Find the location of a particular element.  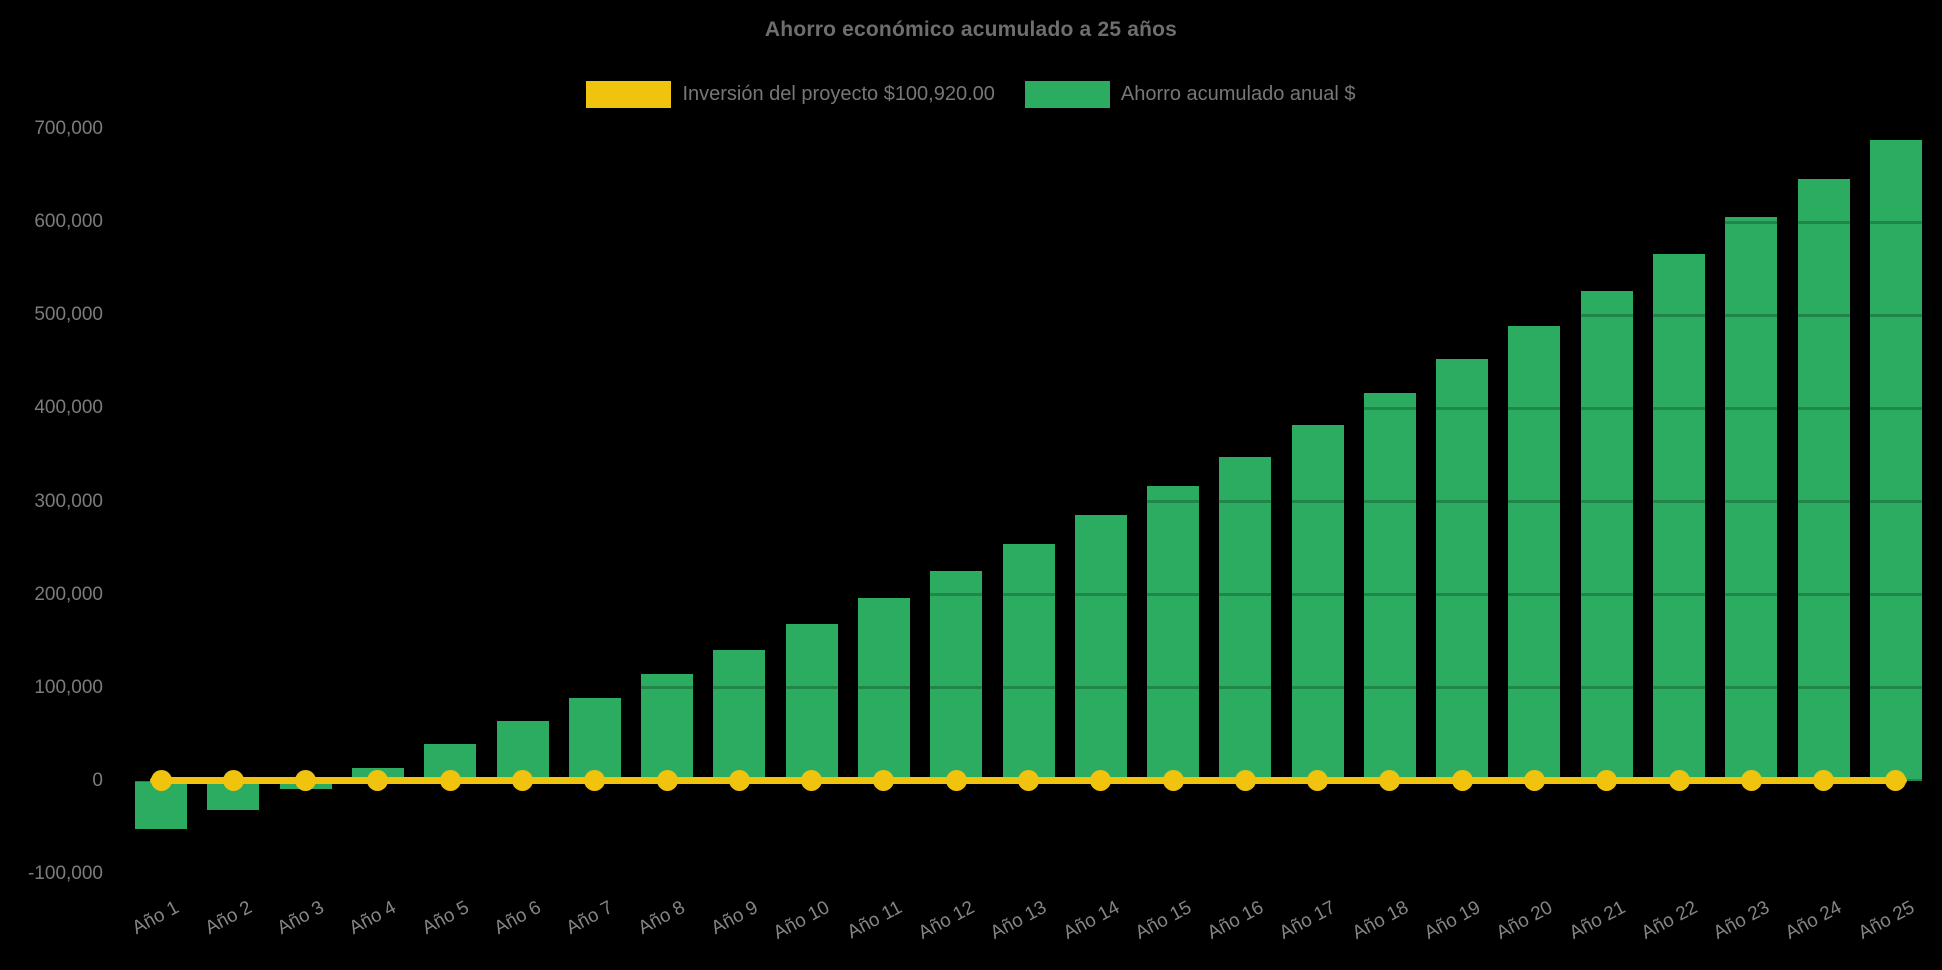

bar-año-23 is located at coordinates (1751, 499).